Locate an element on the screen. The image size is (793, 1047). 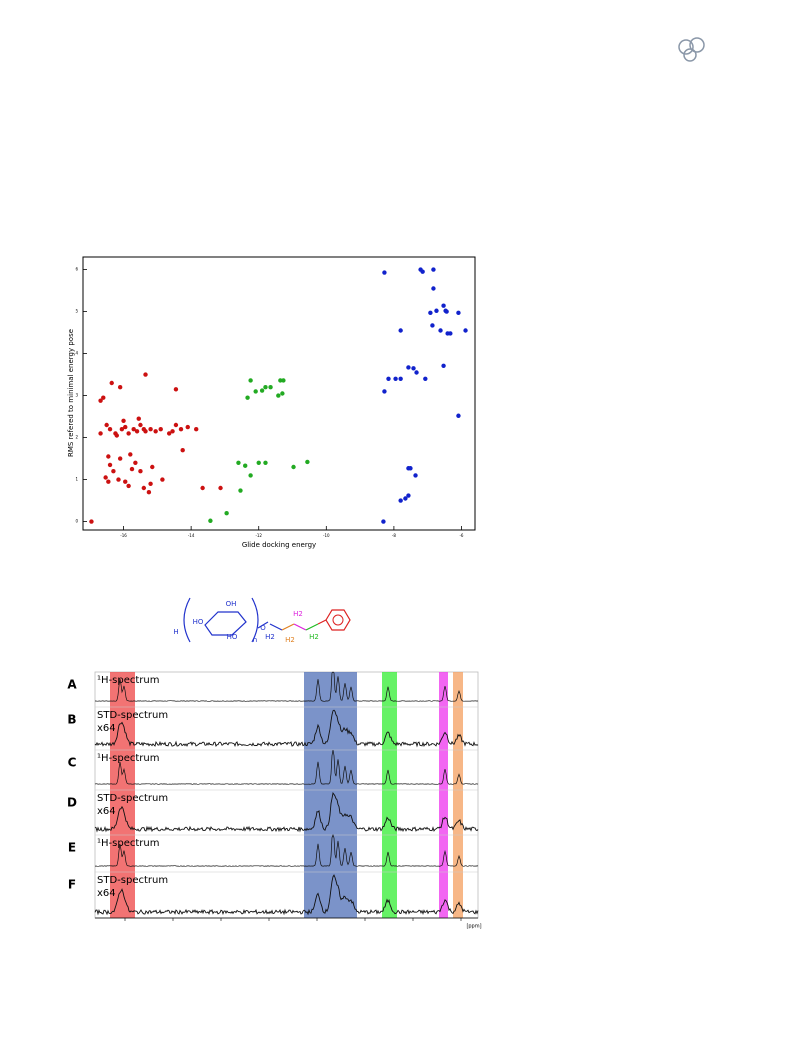
panel-letter: E is located at coordinates (72, 848).